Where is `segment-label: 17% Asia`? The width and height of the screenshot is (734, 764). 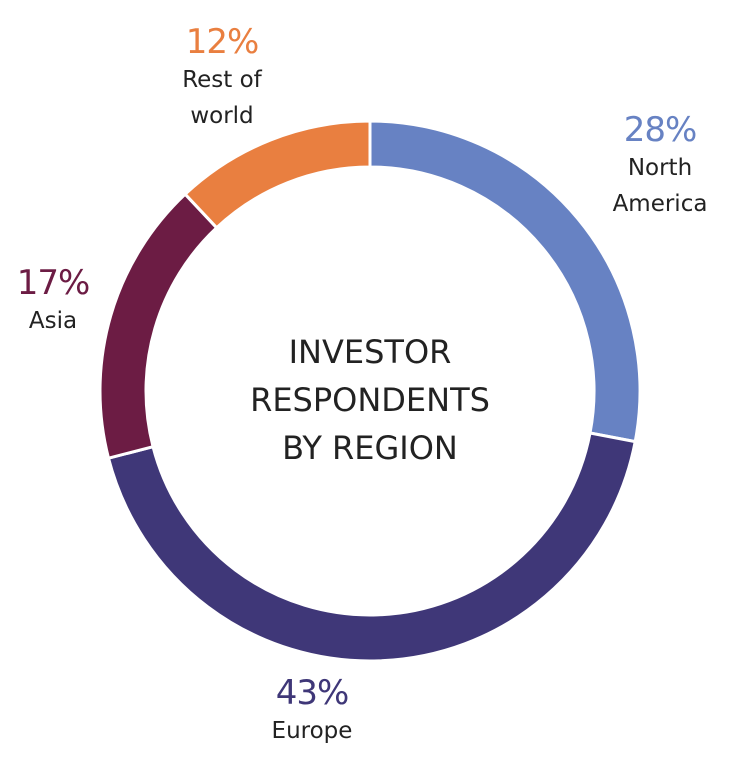 segment-label: 17% Asia is located at coordinates (54, 301).